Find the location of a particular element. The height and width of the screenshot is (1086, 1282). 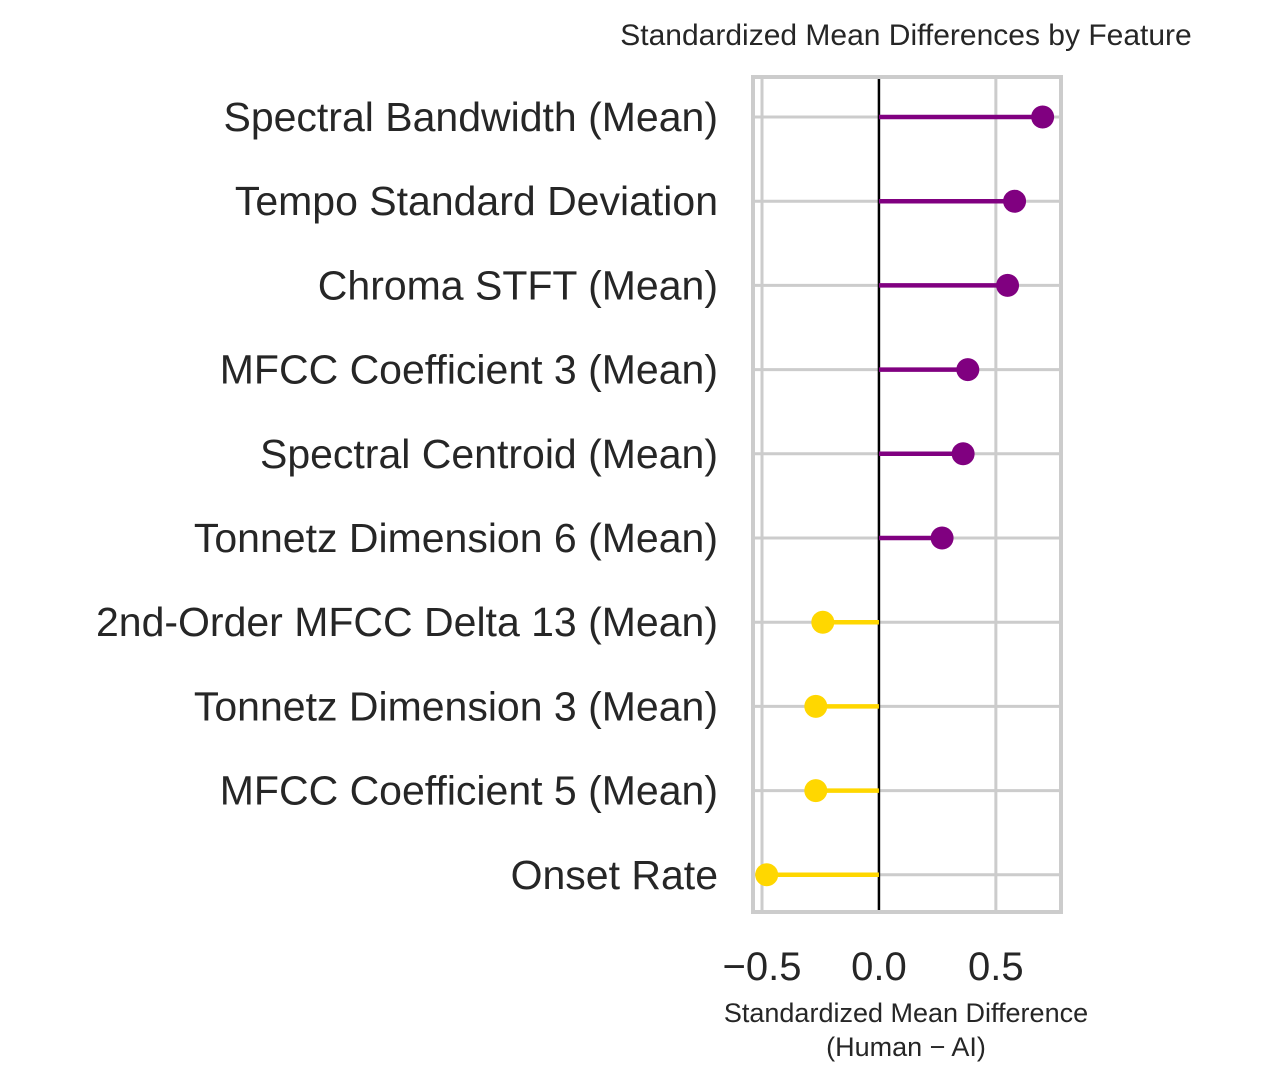

y-tick-label: Onset Rate is located at coordinates (614, 875).